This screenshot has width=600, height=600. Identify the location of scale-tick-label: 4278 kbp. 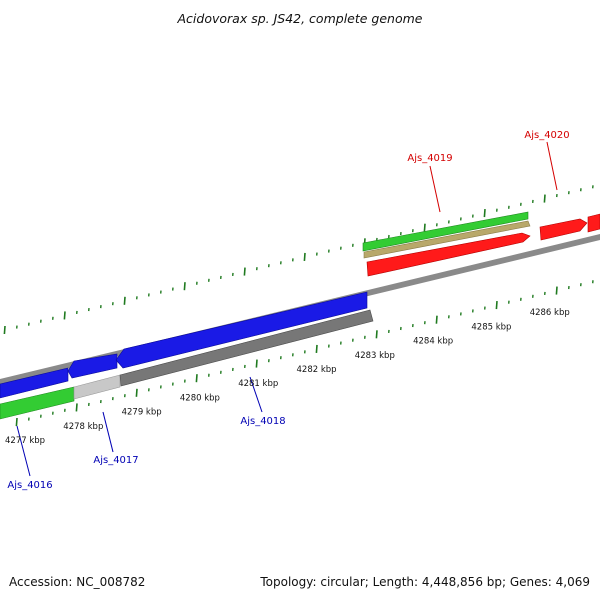
(83, 427).